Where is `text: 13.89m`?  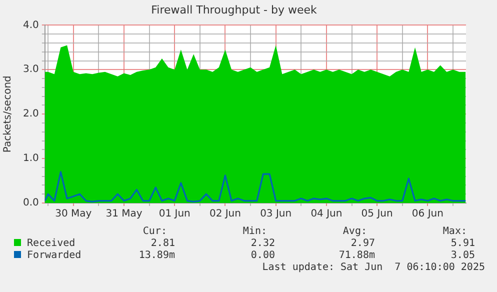 text: 13.89m is located at coordinates (156, 255).